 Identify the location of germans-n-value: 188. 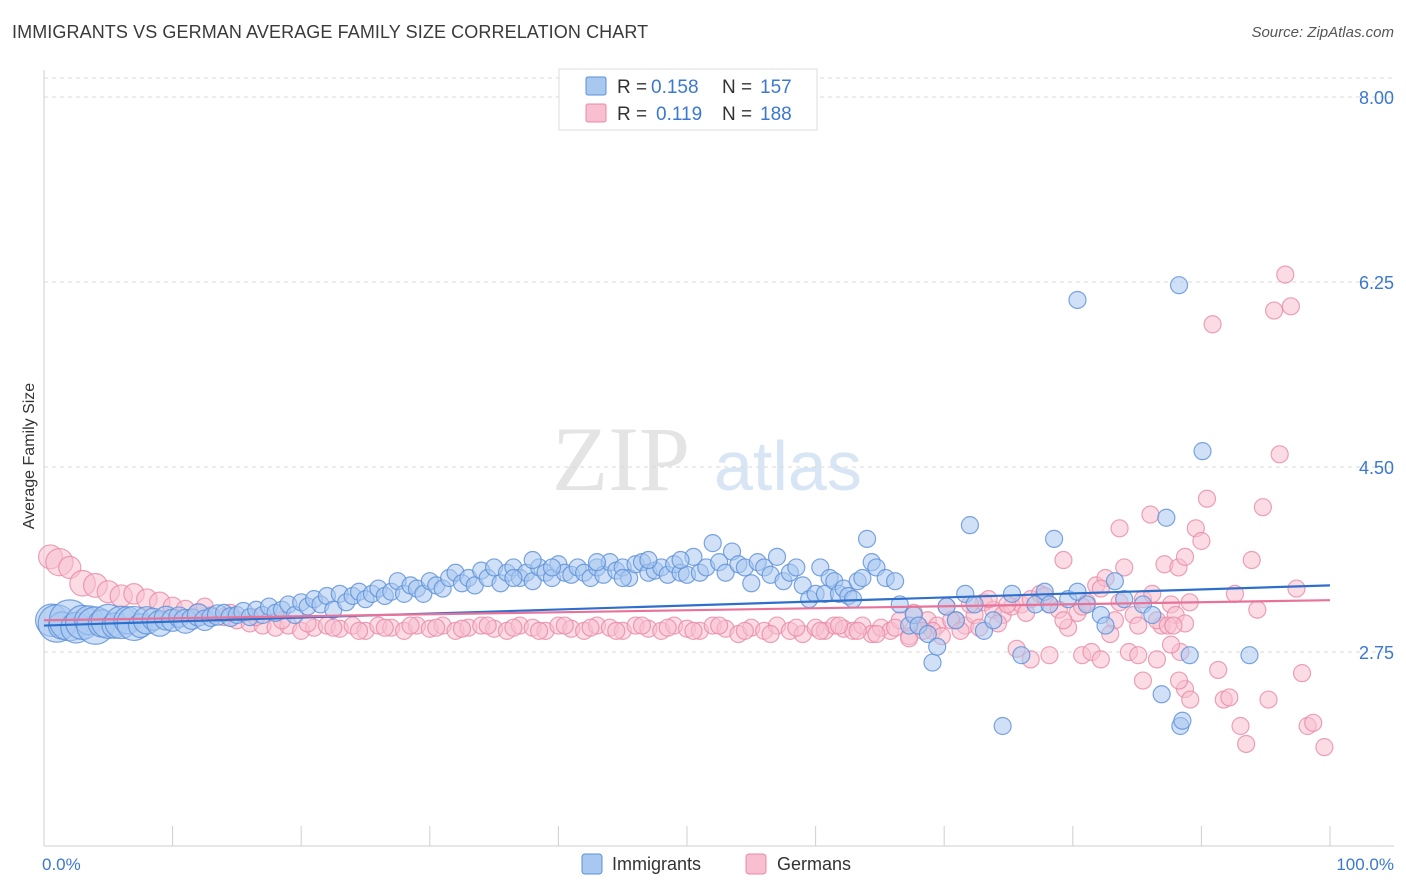
(776, 114).